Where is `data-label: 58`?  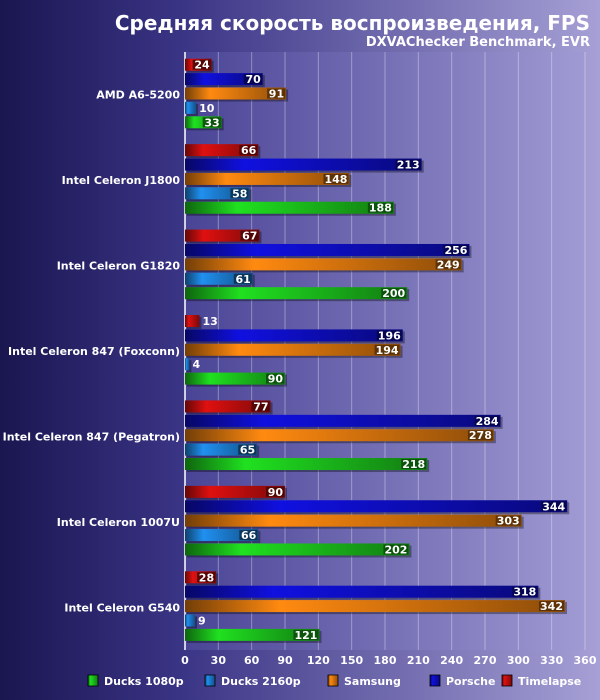
data-label: 58 is located at coordinates (239, 193).